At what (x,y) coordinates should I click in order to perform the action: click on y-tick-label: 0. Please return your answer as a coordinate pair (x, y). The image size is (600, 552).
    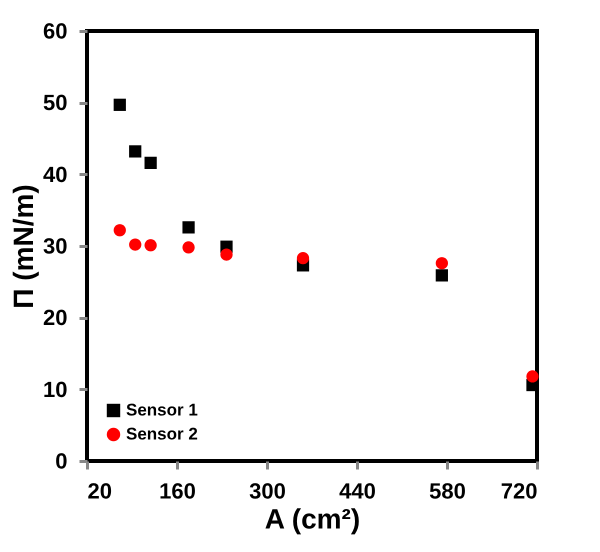
    Looking at the image, I should click on (61, 461).